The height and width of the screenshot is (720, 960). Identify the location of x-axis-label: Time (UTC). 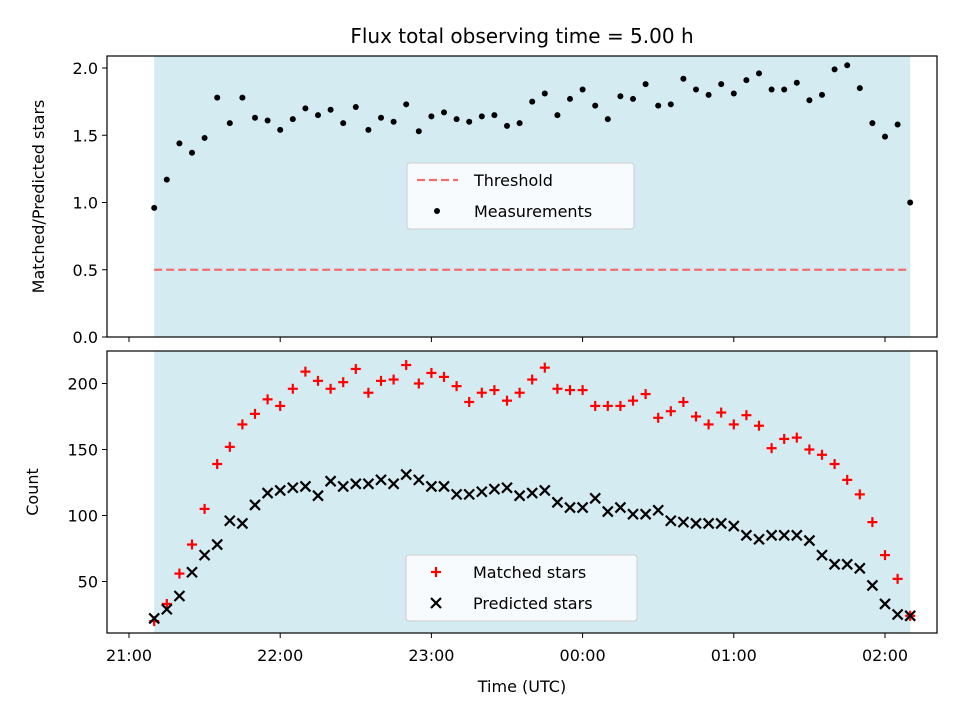
(521, 686).